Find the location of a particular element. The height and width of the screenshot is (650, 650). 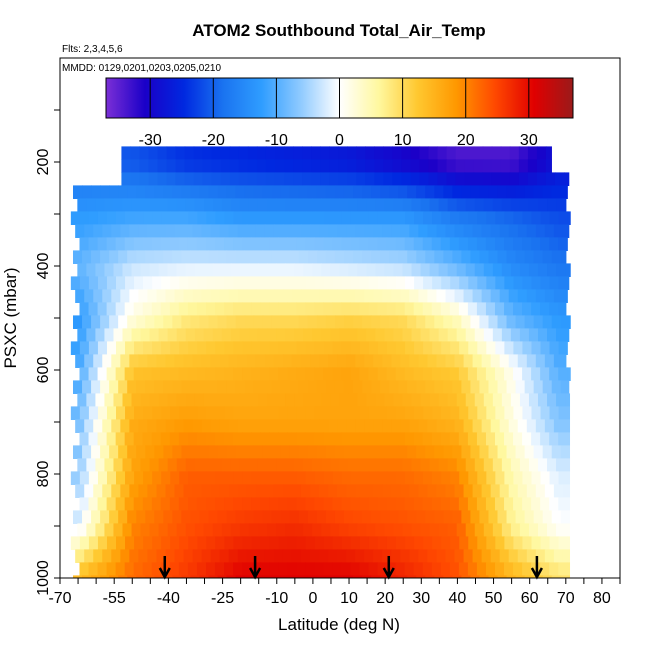

colorbar-tick-label: 30 is located at coordinates (529, 140).